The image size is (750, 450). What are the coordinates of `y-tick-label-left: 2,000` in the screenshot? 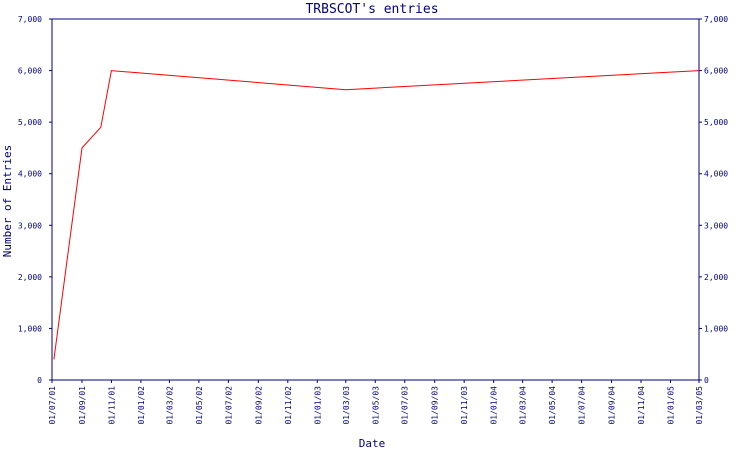 It's located at (30, 277).